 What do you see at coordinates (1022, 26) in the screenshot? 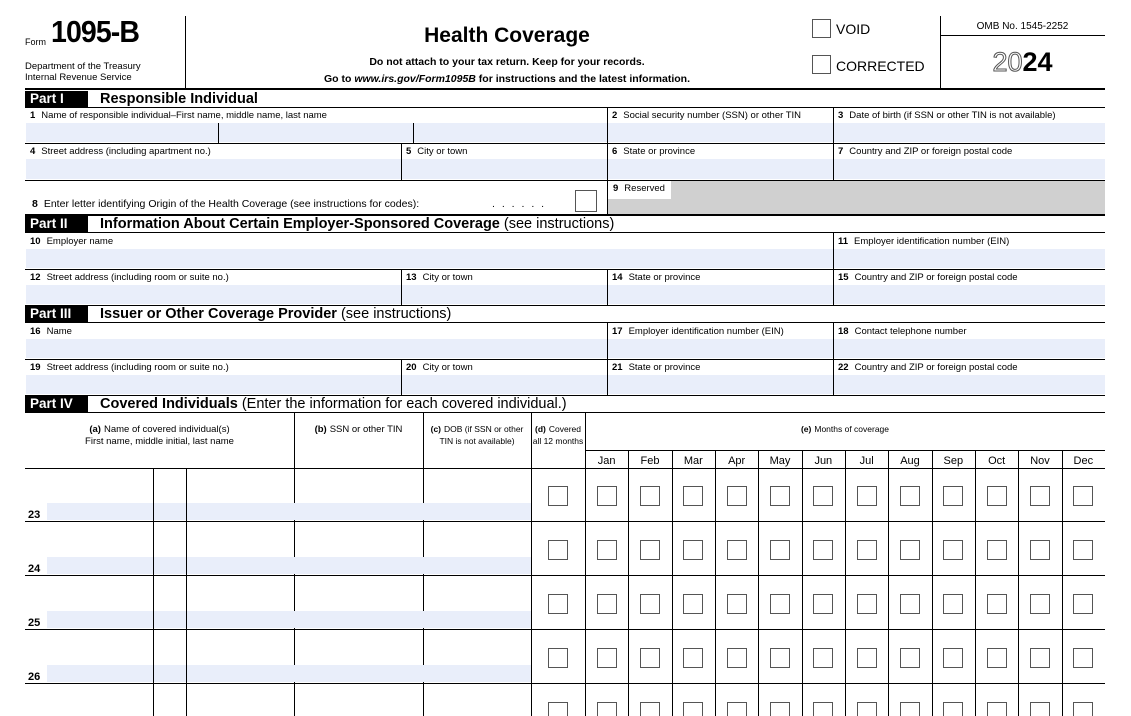
I see `omb-number: OMB No. 1545-2252` at bounding box center [1022, 26].